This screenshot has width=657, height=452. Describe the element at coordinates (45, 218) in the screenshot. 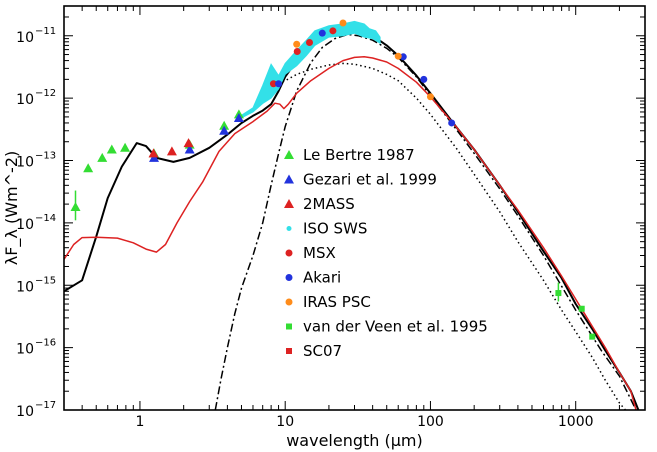

I see `y-tick-exp: −14` at that location.